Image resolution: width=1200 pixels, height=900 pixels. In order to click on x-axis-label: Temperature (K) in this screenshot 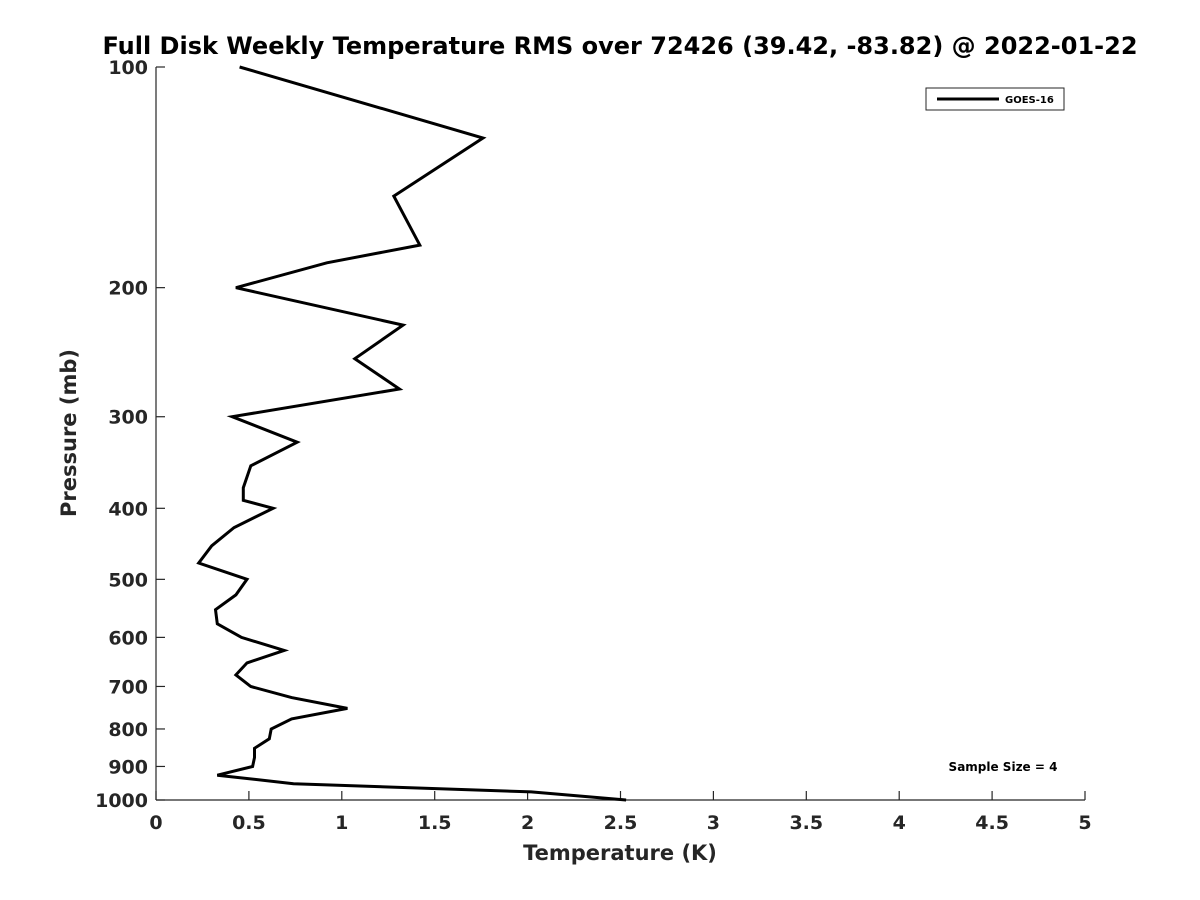, I will do `click(620, 853)`.